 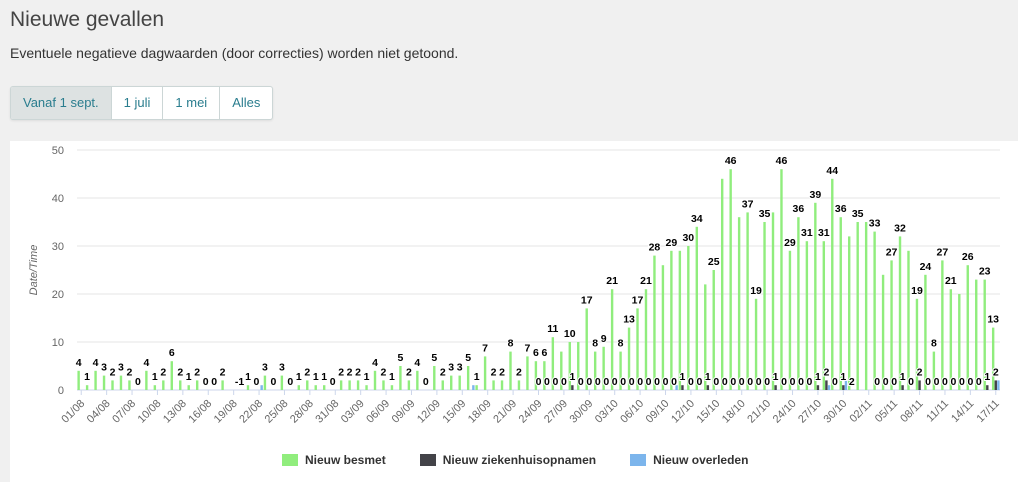 I want to click on x-tick-label: 18/09, so click(x=480, y=412).